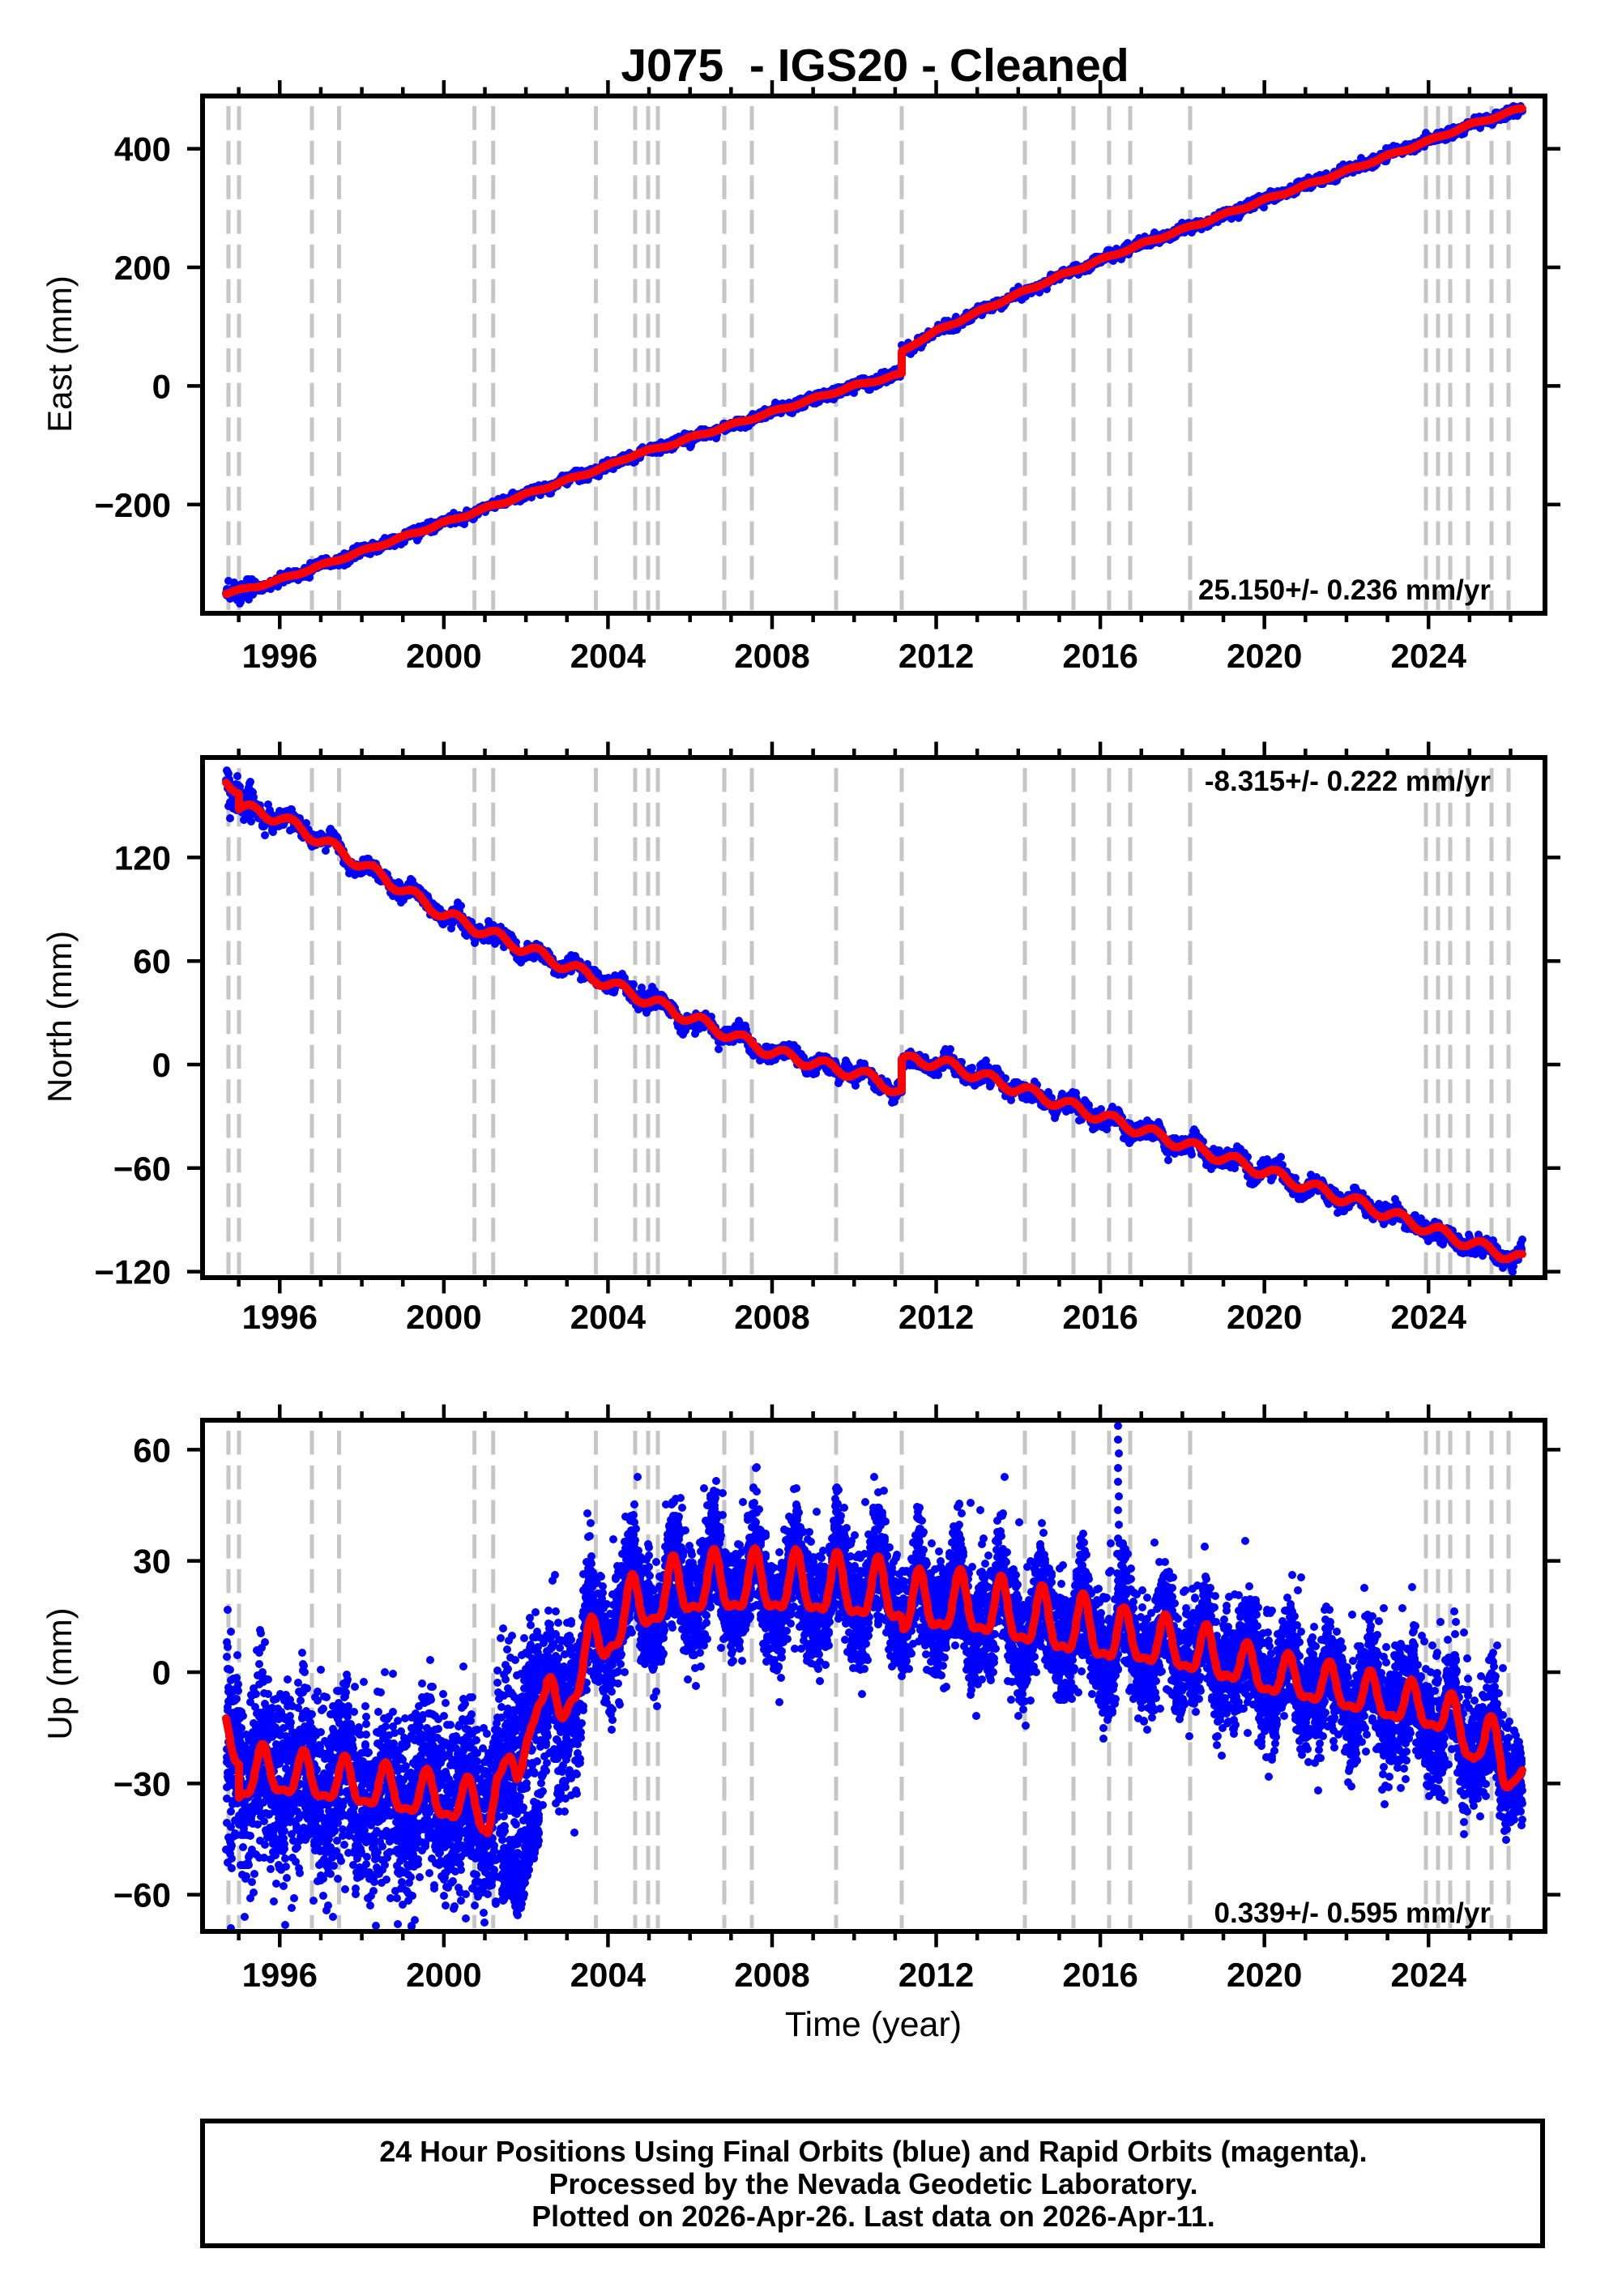  I want to click on svg-text: 30, so click(152, 1562).